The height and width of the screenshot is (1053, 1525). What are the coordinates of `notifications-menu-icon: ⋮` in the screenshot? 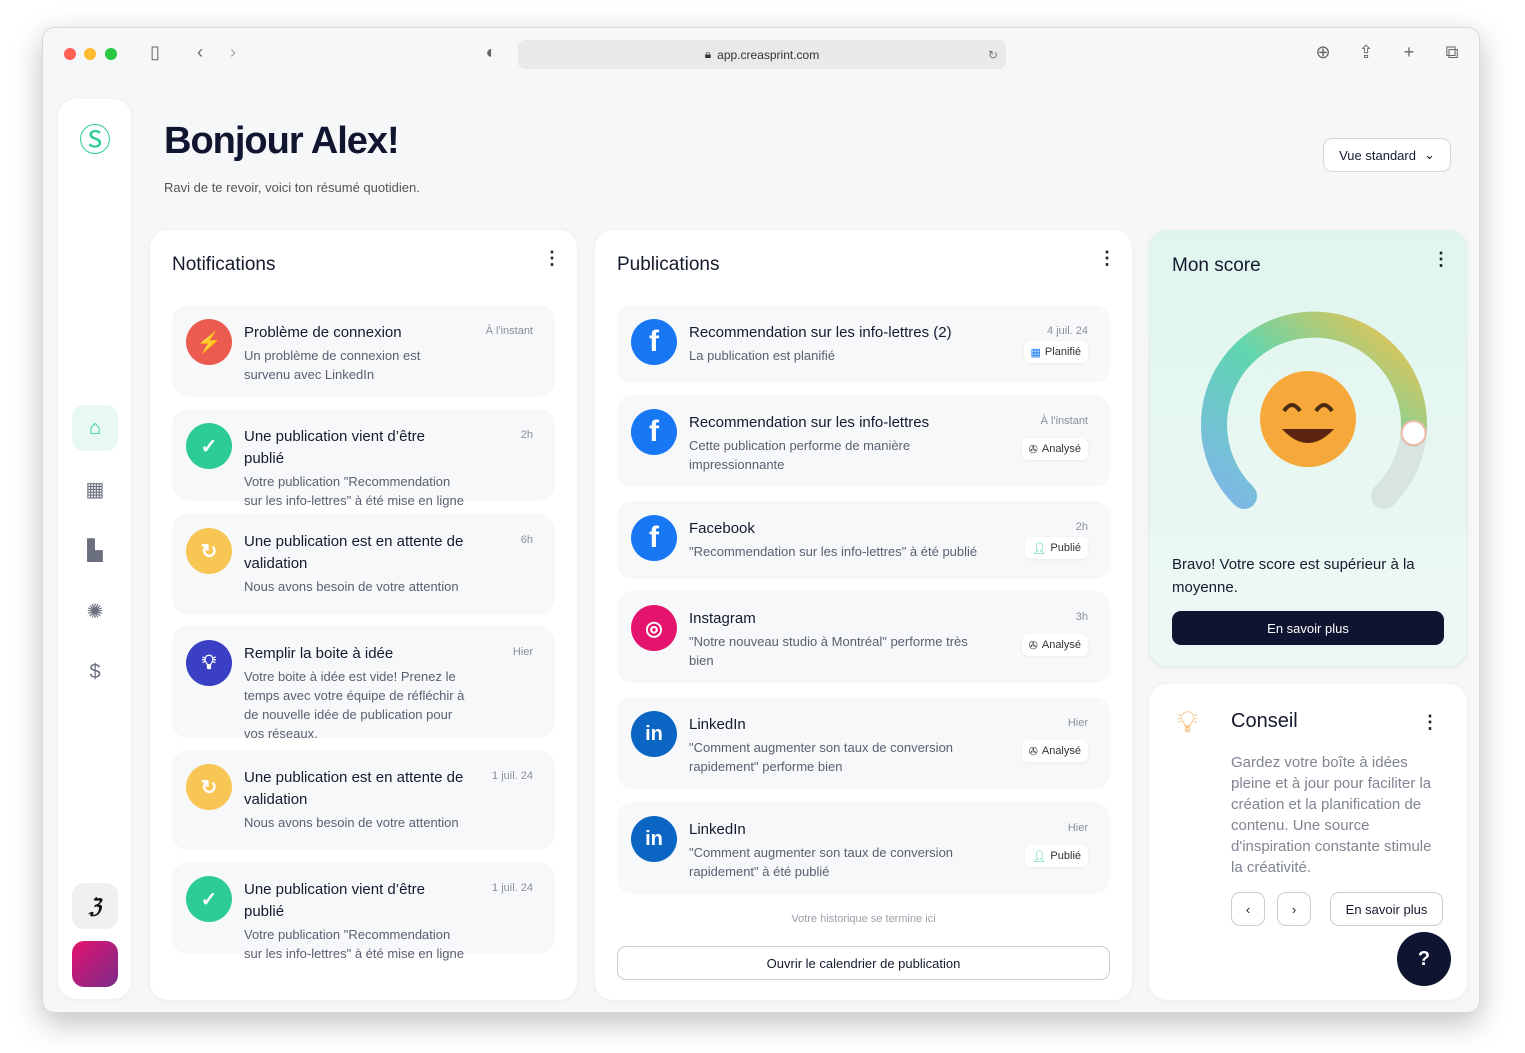 It's located at (552, 258).